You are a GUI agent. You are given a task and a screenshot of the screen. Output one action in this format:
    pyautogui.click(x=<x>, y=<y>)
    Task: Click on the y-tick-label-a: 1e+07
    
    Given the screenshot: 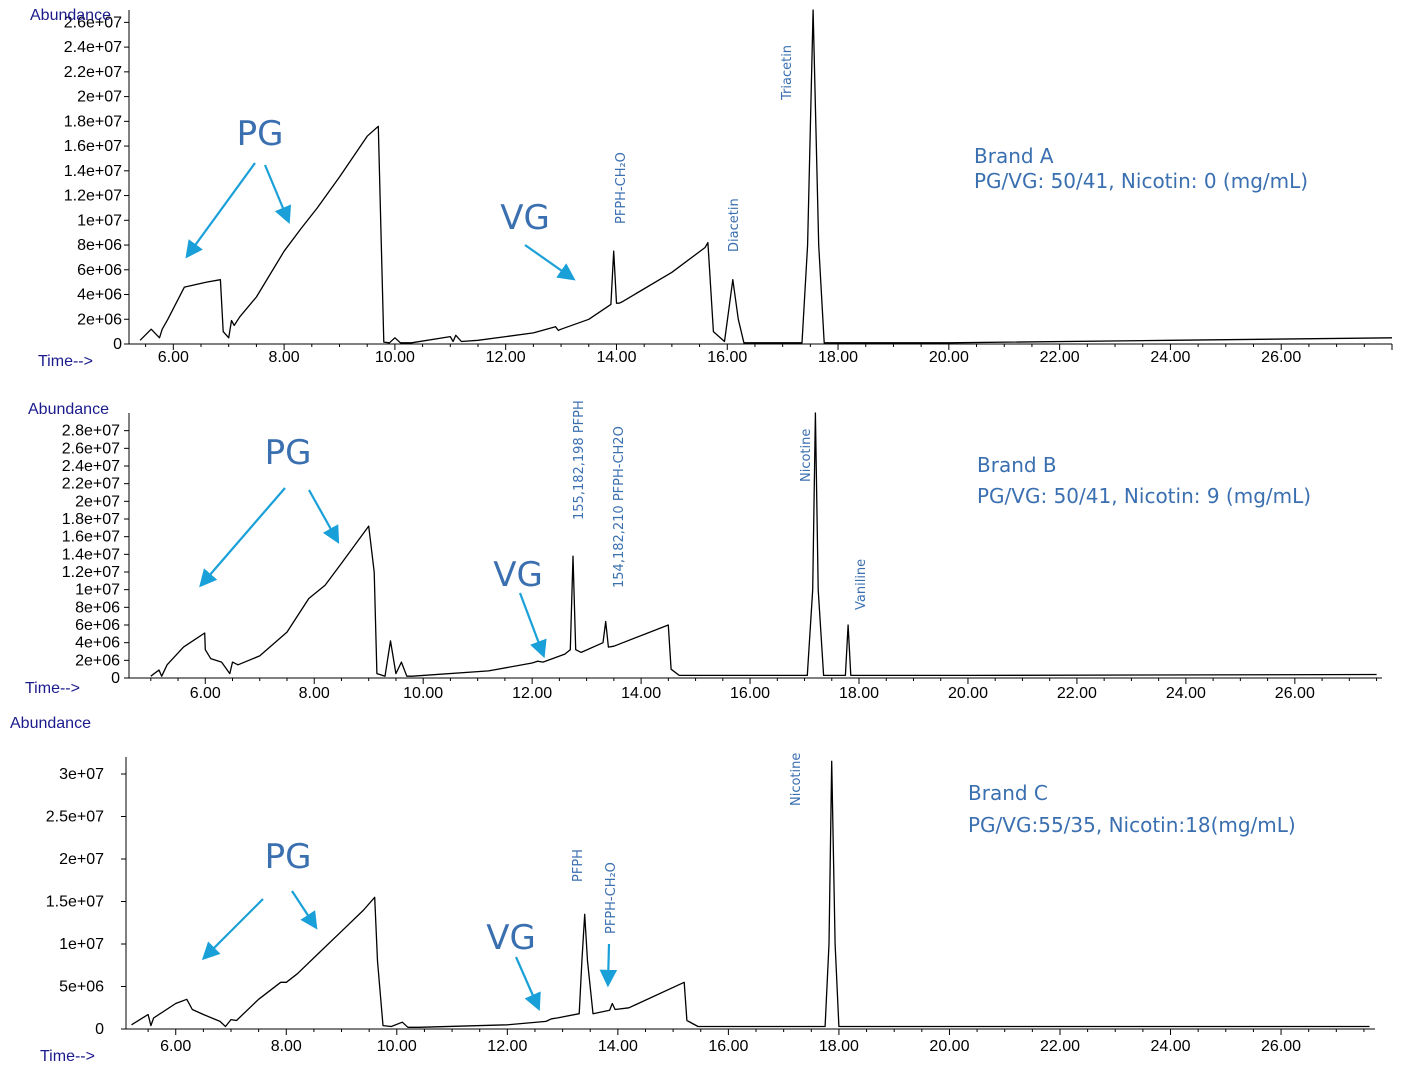 What is the action you would take?
    pyautogui.click(x=99, y=220)
    